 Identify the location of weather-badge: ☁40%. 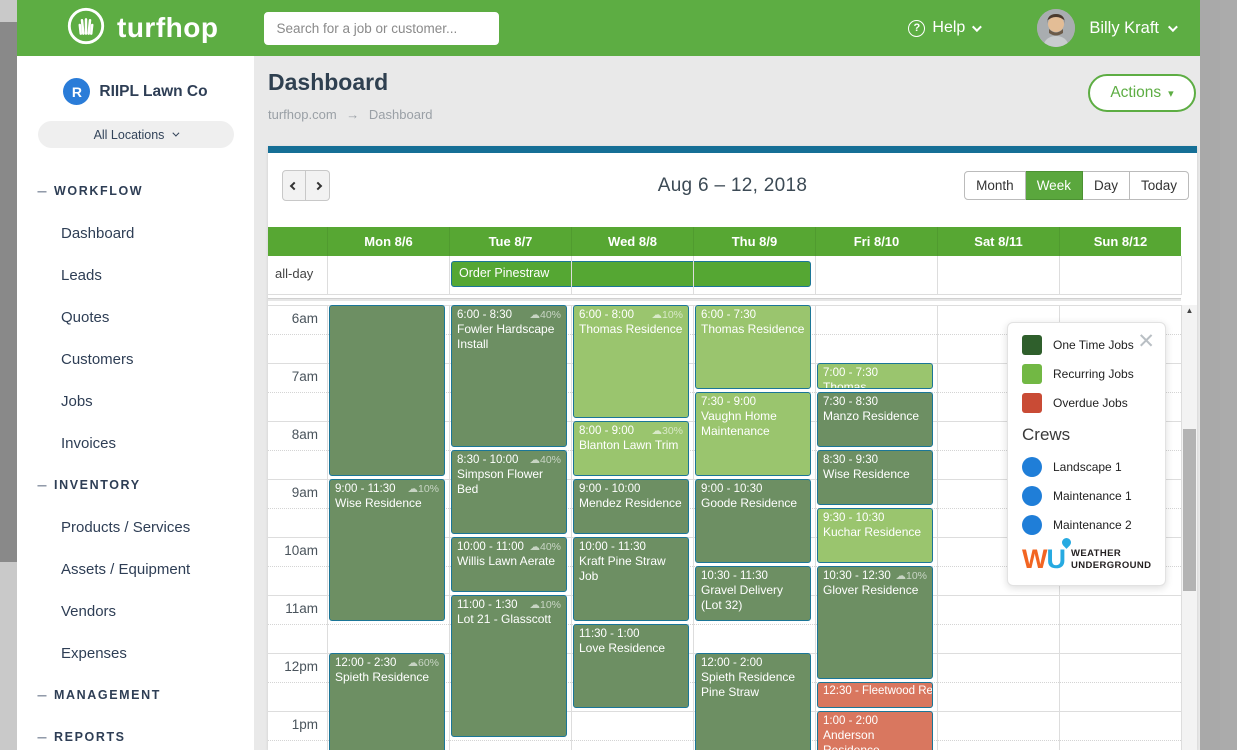
(545, 315).